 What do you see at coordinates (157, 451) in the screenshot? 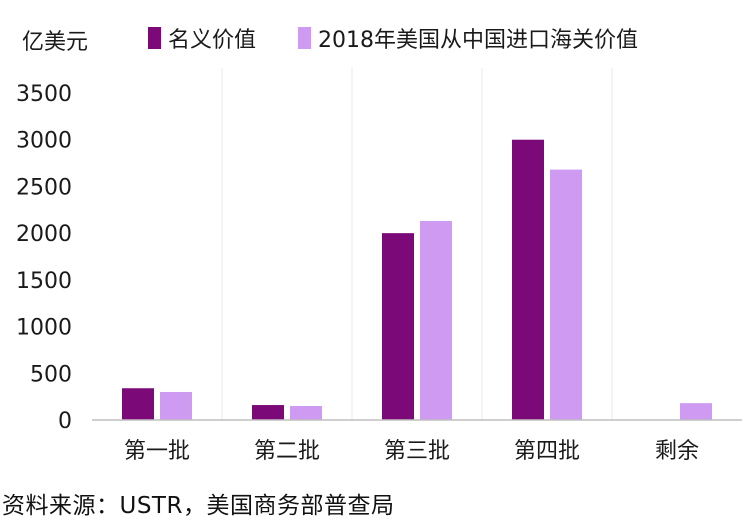
I see `x-tick-label: 第一批` at bounding box center [157, 451].